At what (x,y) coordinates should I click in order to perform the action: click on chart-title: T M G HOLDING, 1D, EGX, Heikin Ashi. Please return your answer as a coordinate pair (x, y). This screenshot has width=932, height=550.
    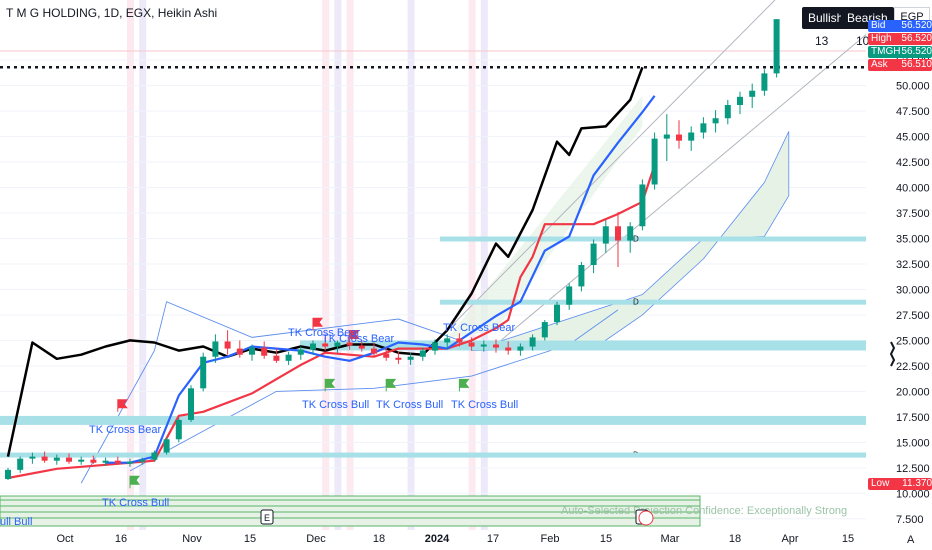
    Looking at the image, I should click on (112, 13).